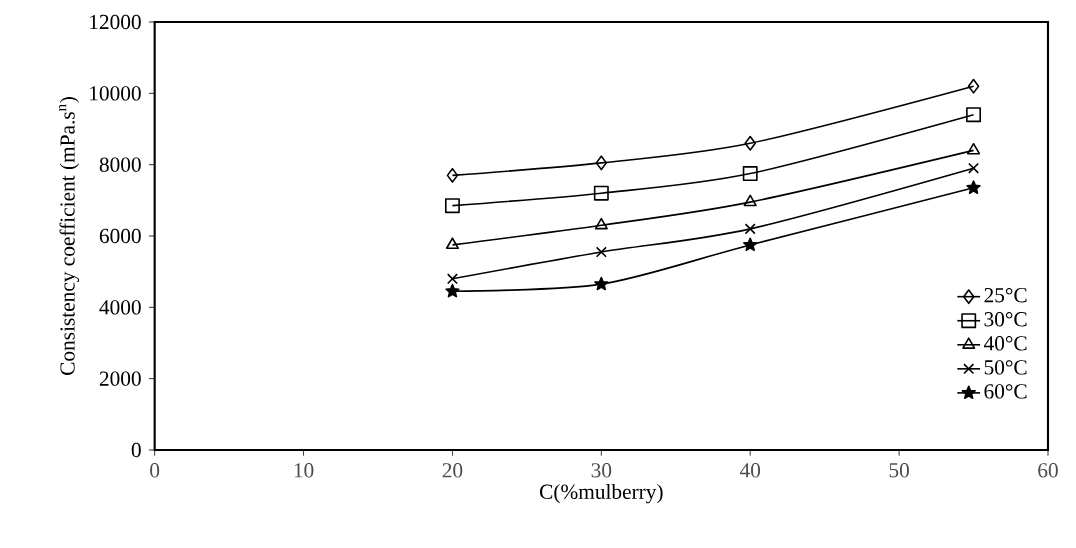  Describe the element at coordinates (899, 470) in the screenshot. I see `x-tick-label: 50` at that location.